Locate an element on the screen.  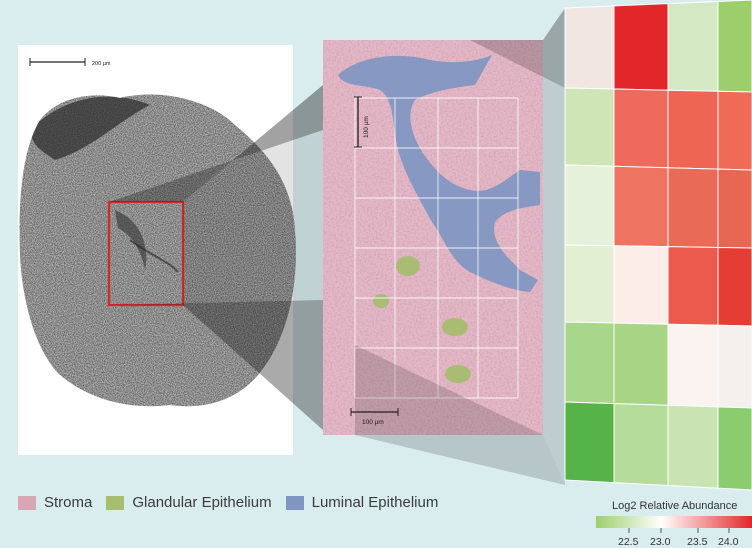
color-scale-tick: 23.0 is located at coordinates (660, 542).